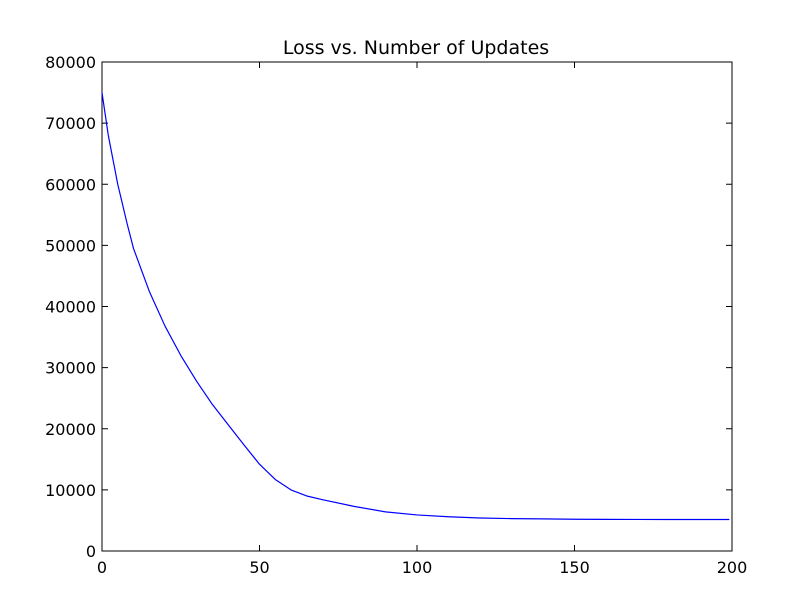 This screenshot has width=812, height=612. I want to click on chart-title: Loss vs. Number of Updates, so click(416, 48).